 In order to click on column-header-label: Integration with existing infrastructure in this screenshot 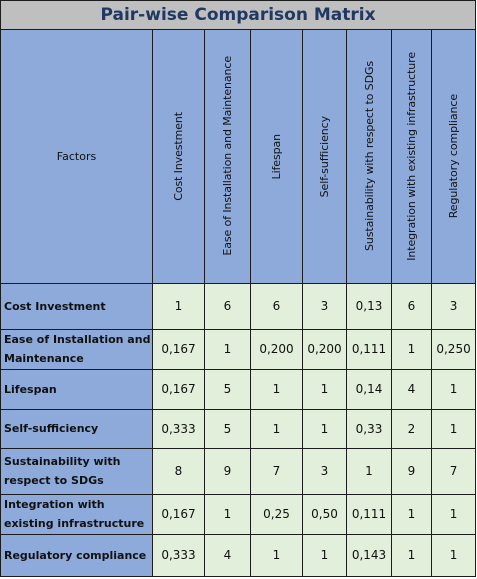, I will do `click(411, 156)`.